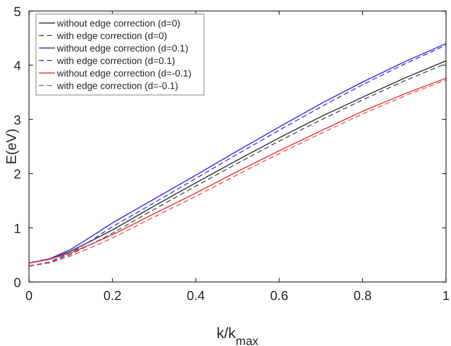 The height and width of the screenshot is (346, 451). Describe the element at coordinates (17, 120) in the screenshot. I see `y-tick-label: 3` at that location.